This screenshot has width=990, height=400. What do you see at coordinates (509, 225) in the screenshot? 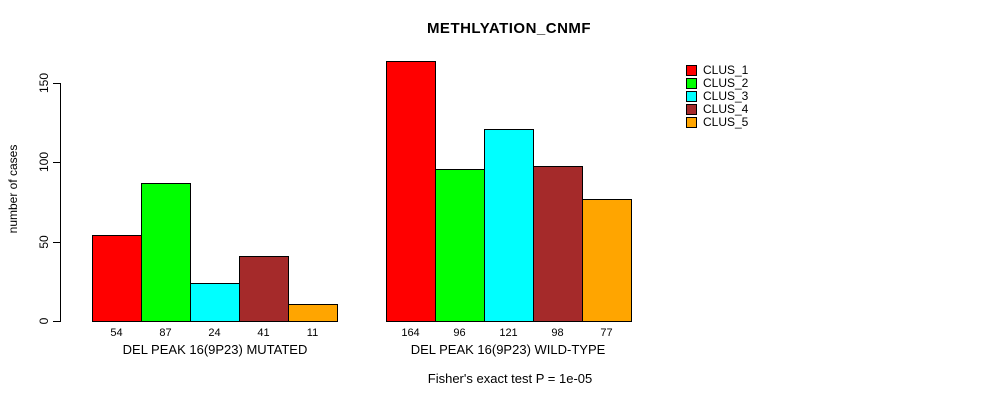
I see `bar-clus_3-group2` at bounding box center [509, 225].